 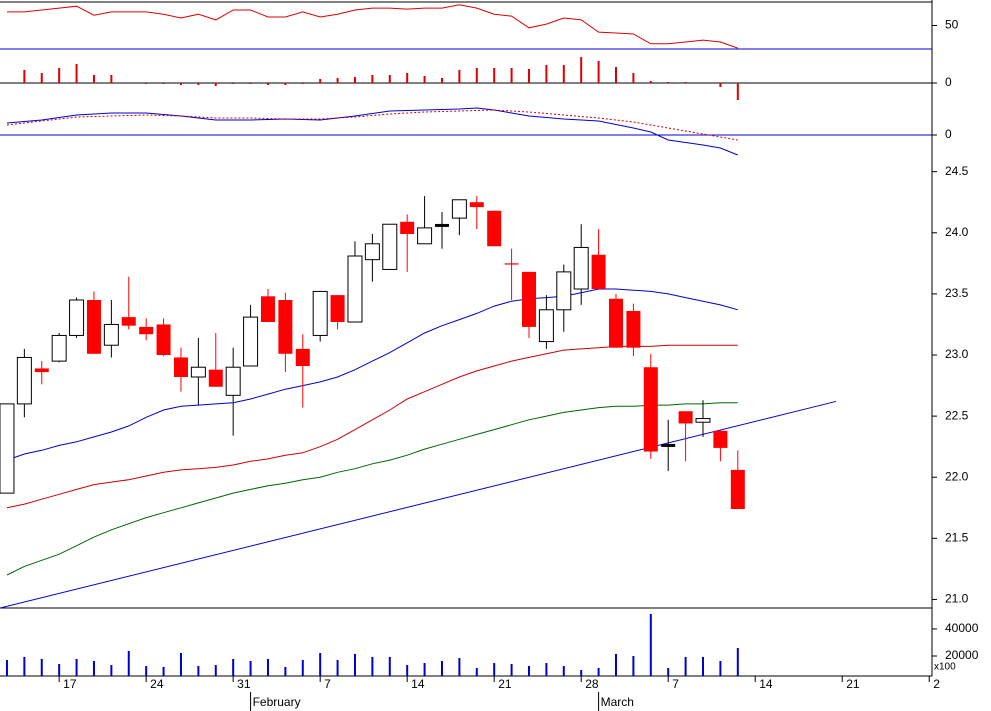 What do you see at coordinates (957, 354) in the screenshot?
I see `y-tick-label: 23.0` at bounding box center [957, 354].